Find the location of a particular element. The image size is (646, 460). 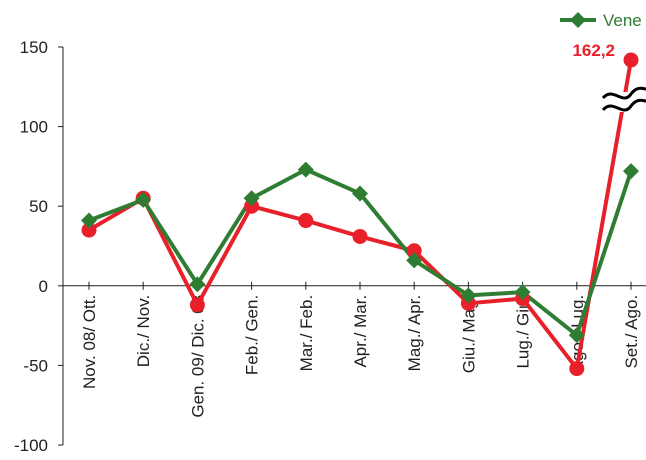

data-annotations: 162,2 is located at coordinates (593, 50).